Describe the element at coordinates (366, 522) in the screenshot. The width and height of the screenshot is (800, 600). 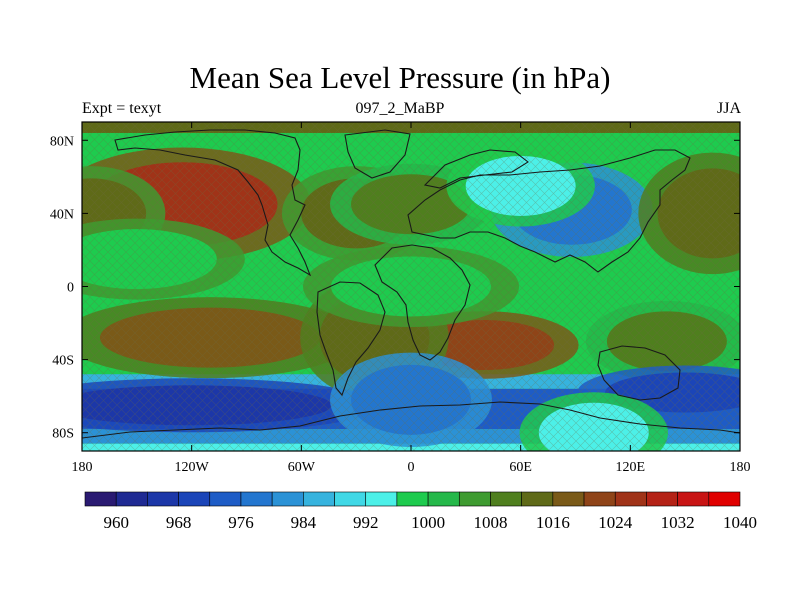
I see `colorbar-label: 992` at that location.